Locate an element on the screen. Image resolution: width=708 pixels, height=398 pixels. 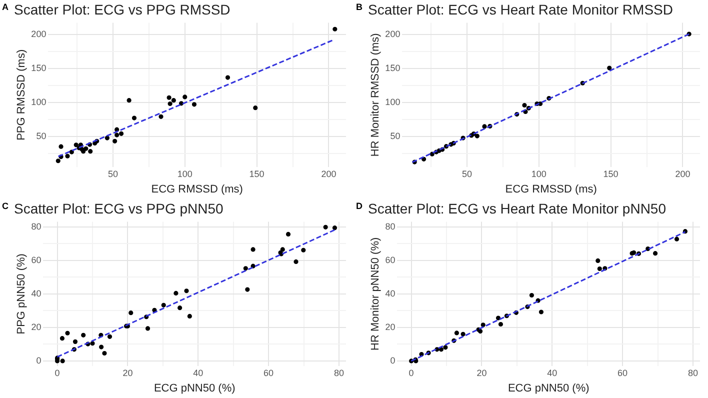
chart-title: Scatter Plot: ECG vs Heart Rate Monitor RMSSD is located at coordinates (520, 9).